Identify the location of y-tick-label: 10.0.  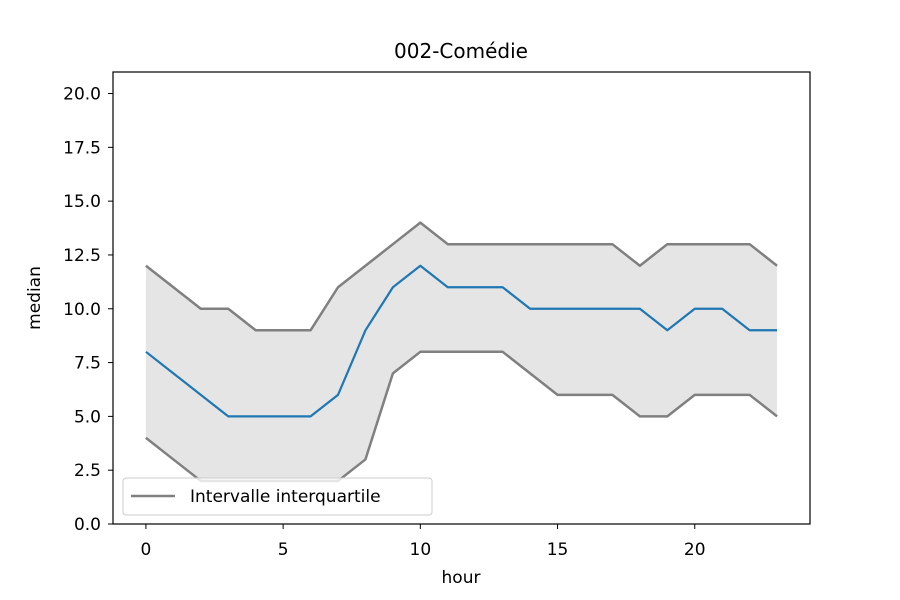
(82, 310).